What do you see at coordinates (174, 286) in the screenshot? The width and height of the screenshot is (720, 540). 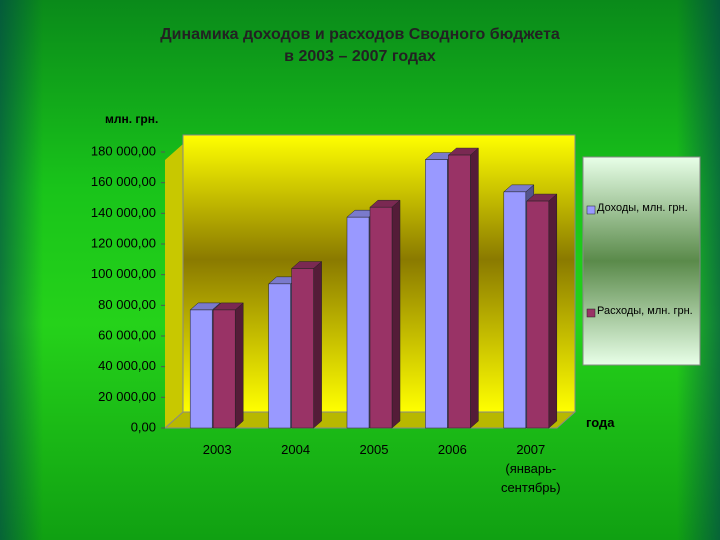 I see `side-wall` at bounding box center [174, 286].